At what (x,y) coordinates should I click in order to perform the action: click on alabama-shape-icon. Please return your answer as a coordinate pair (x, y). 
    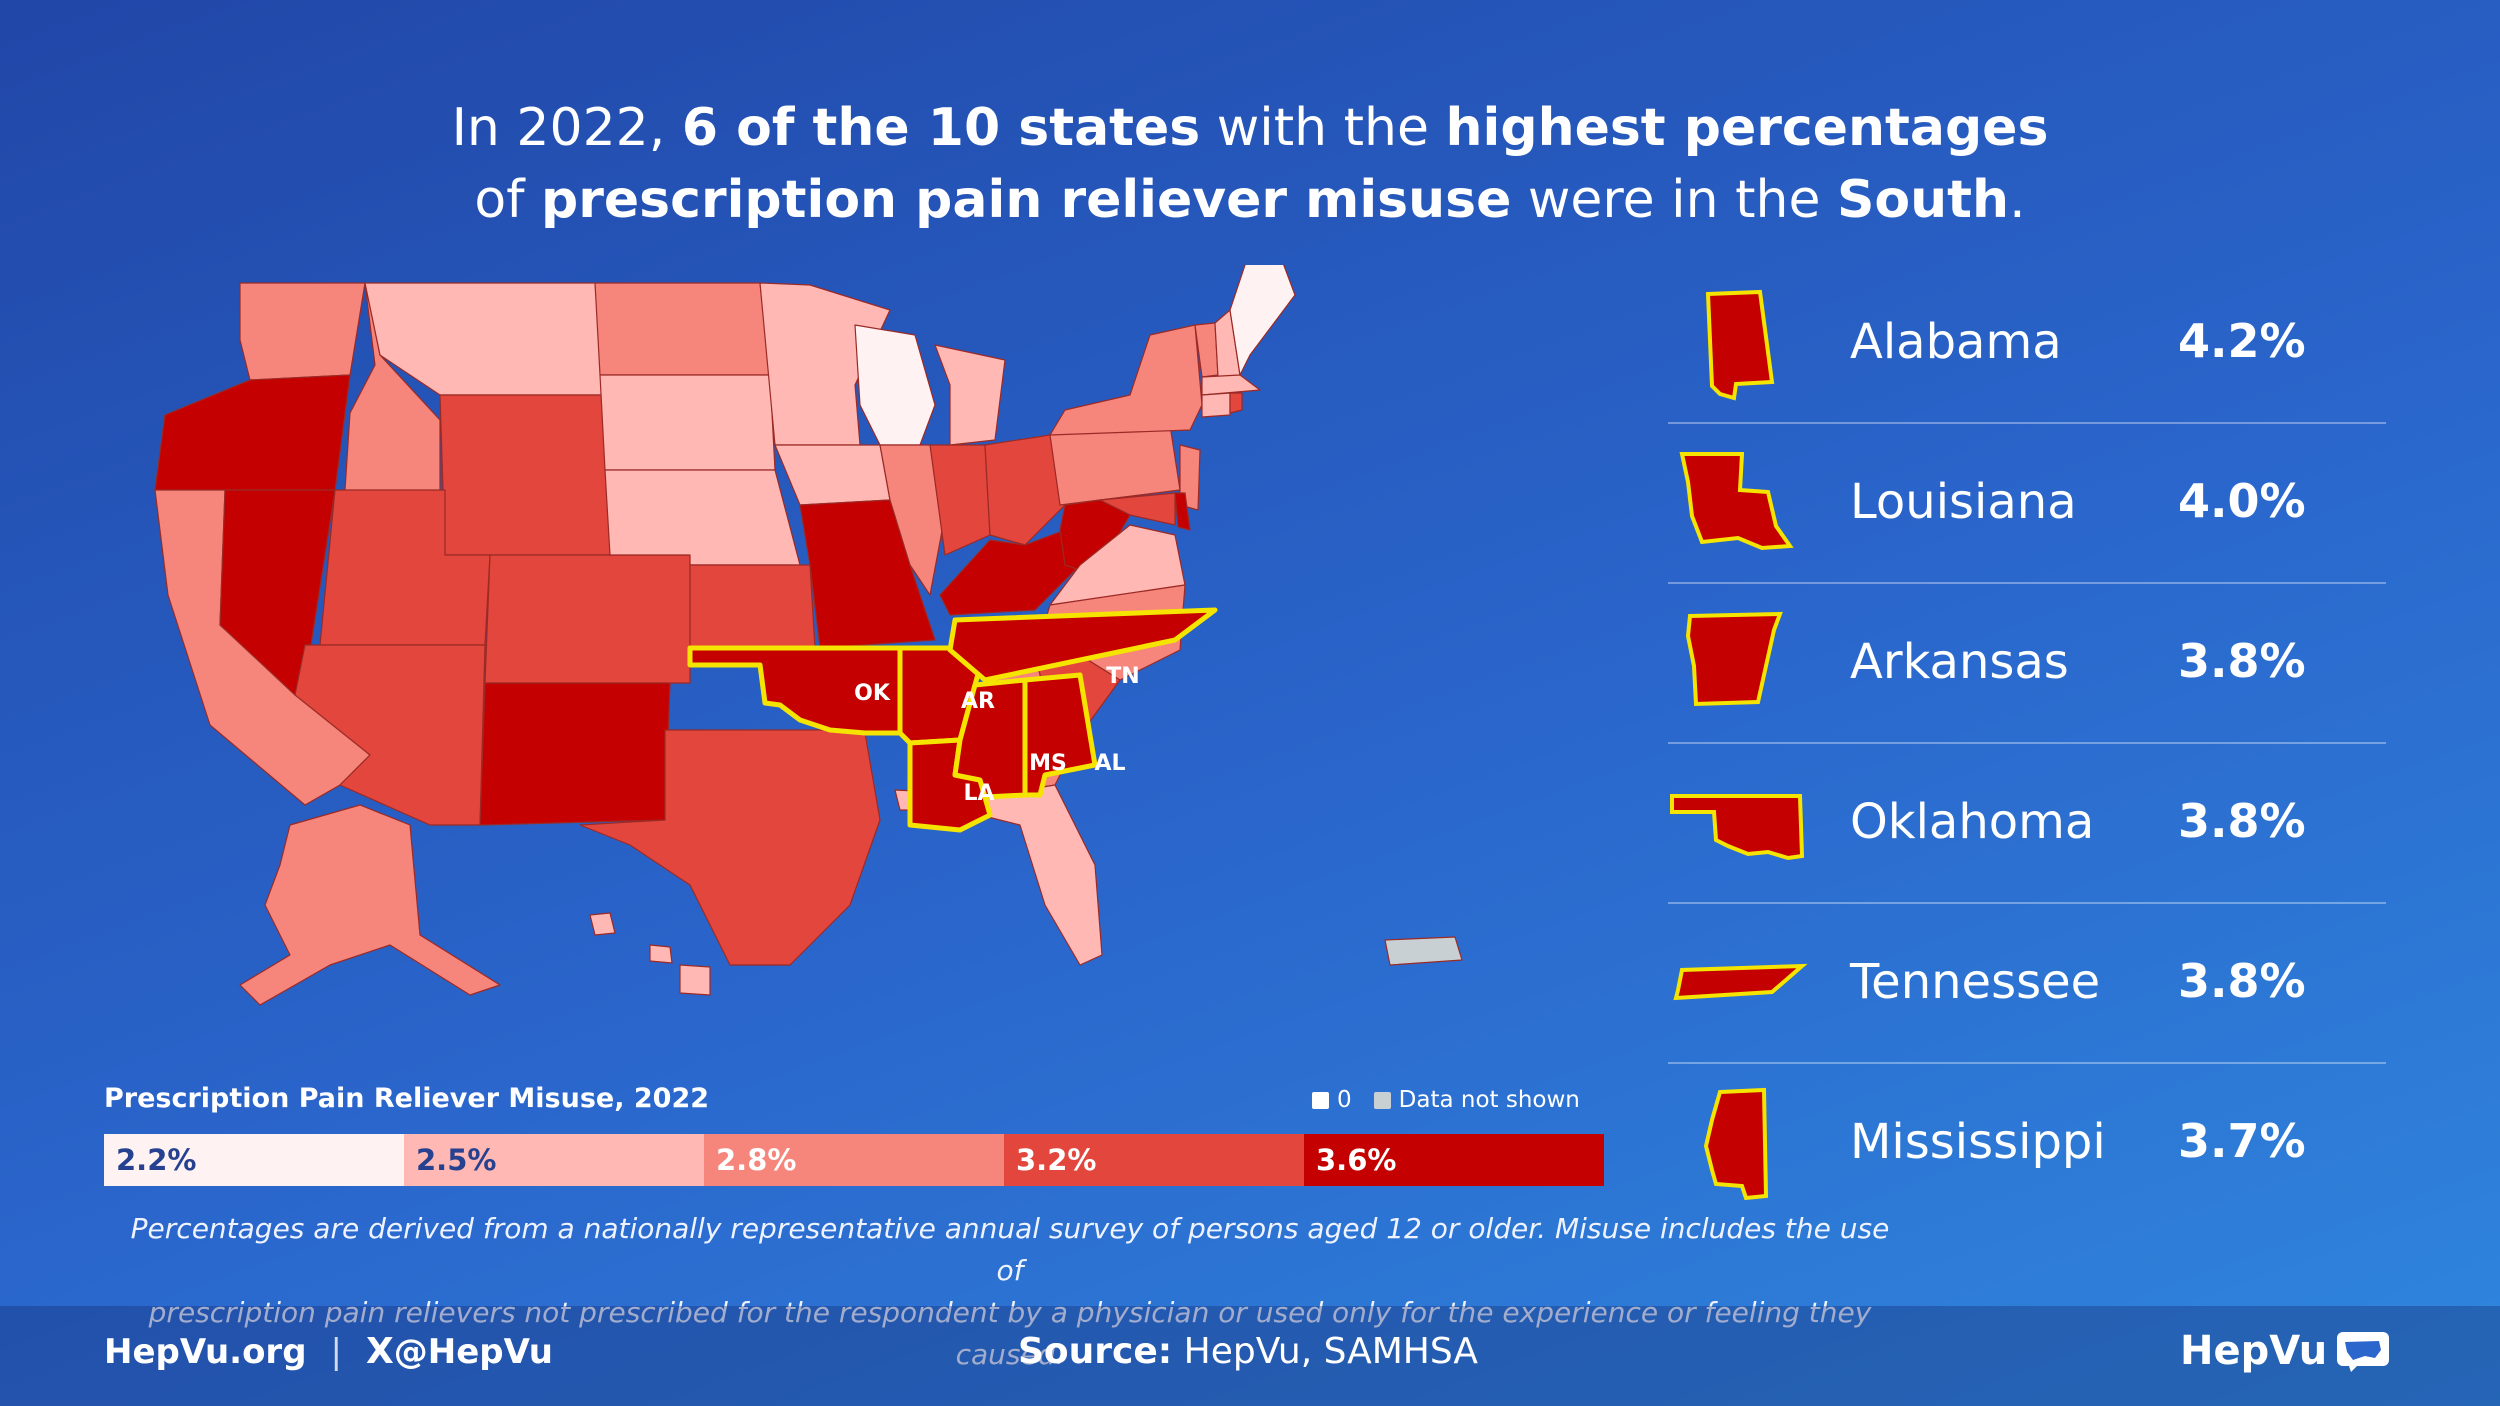
    Looking at the image, I should click on (1740, 345).